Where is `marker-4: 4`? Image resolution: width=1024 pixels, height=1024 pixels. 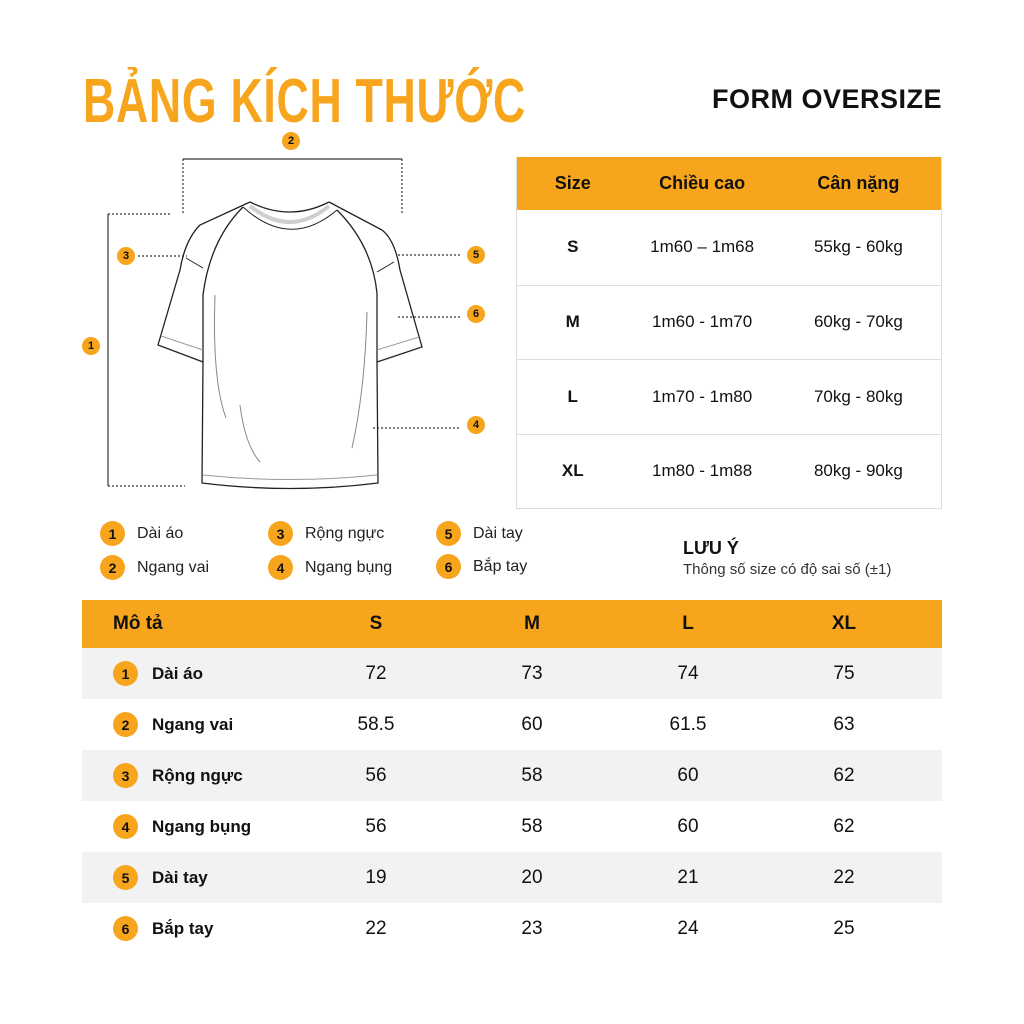
marker-4: 4 is located at coordinates (476, 425).